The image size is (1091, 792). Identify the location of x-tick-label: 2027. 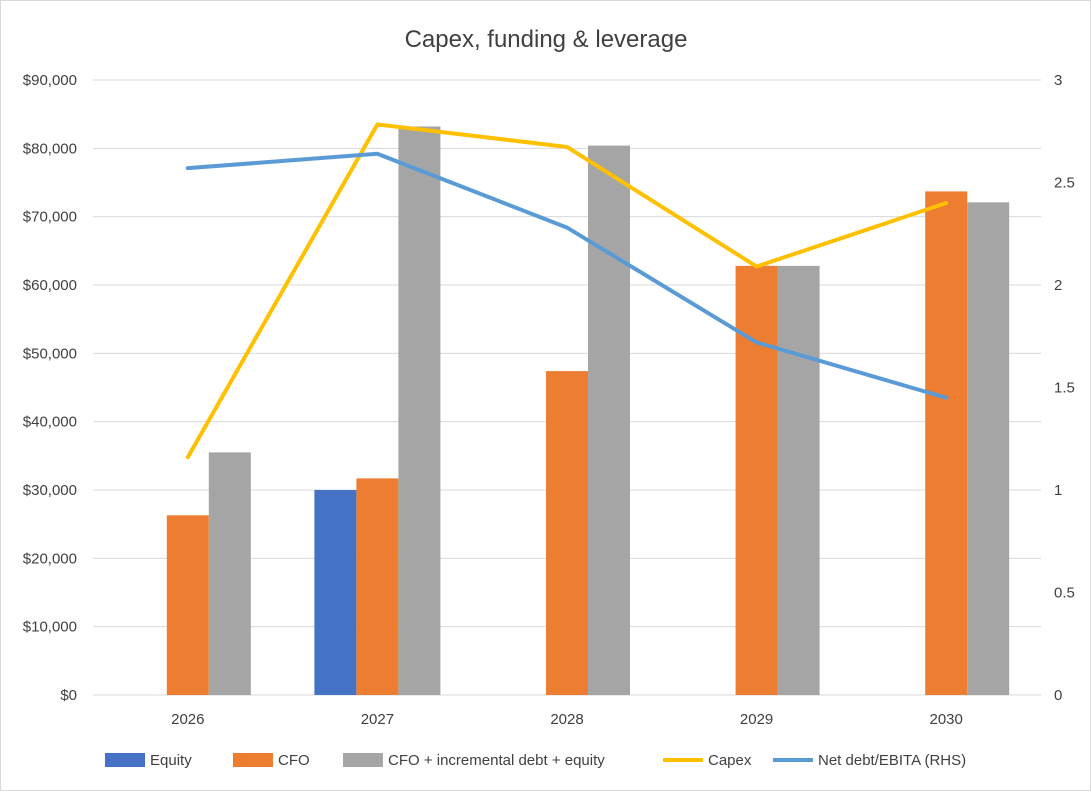
(377, 719).